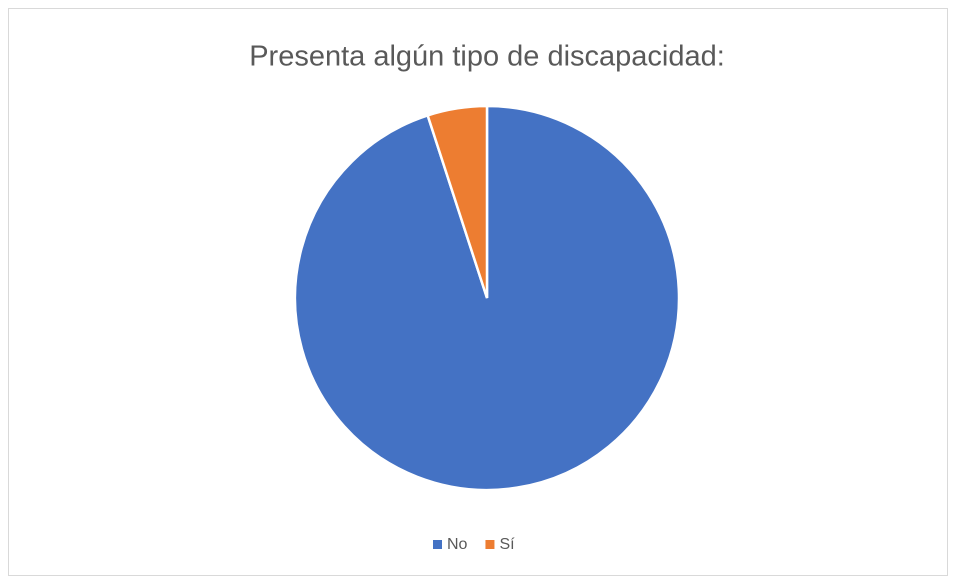 Image resolution: width=956 pixels, height=581 pixels. I want to click on legend-label: No, so click(457, 544).